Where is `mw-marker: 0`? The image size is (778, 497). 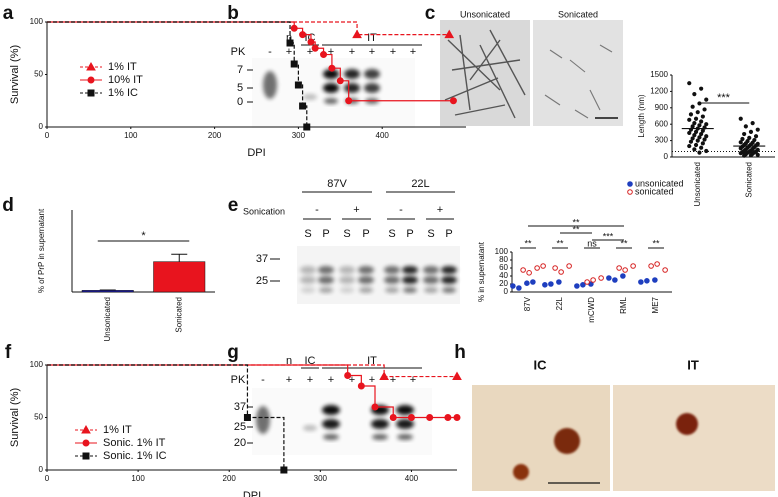
mw-marker: 0 is located at coordinates (240, 102).